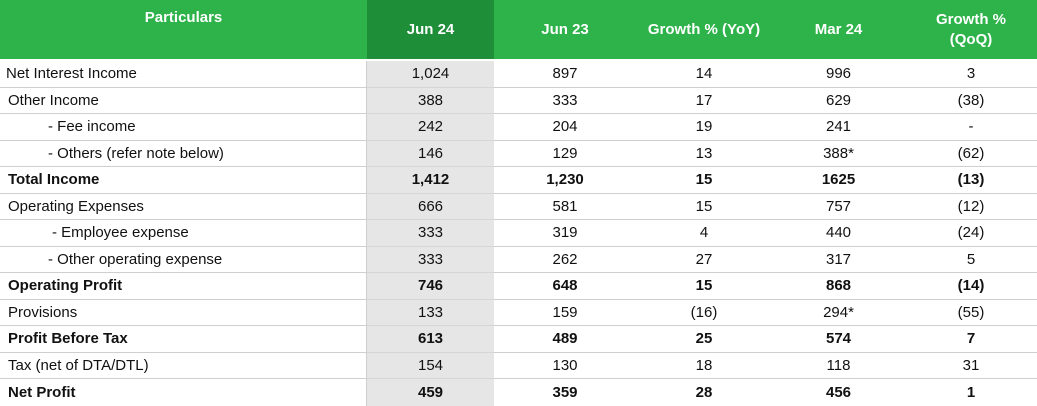 The width and height of the screenshot is (1037, 406). Describe the element at coordinates (838, 153) in the screenshot. I see `cell-mar24: 388*` at that location.